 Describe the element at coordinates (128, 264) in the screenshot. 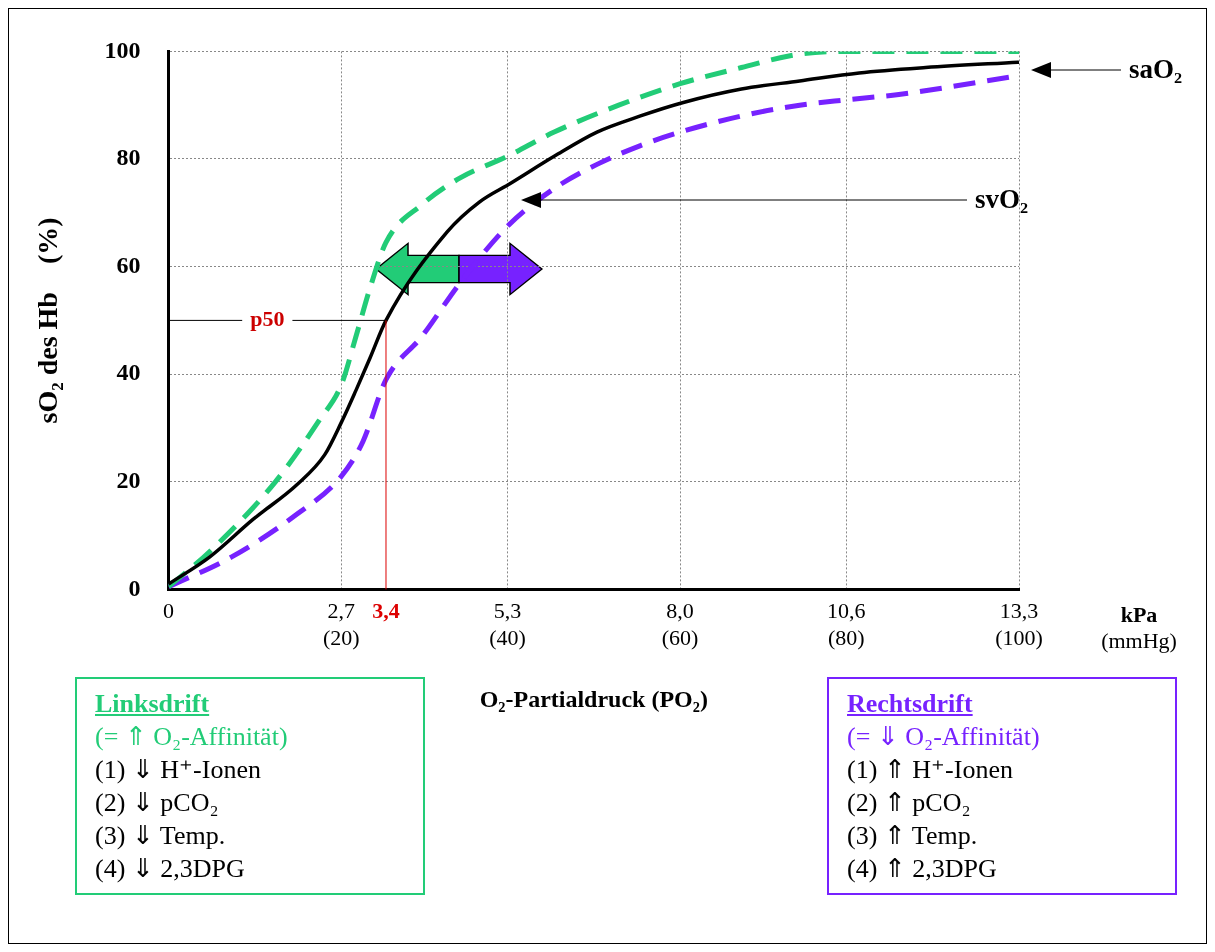

I see `y-tick-label: 60` at that location.